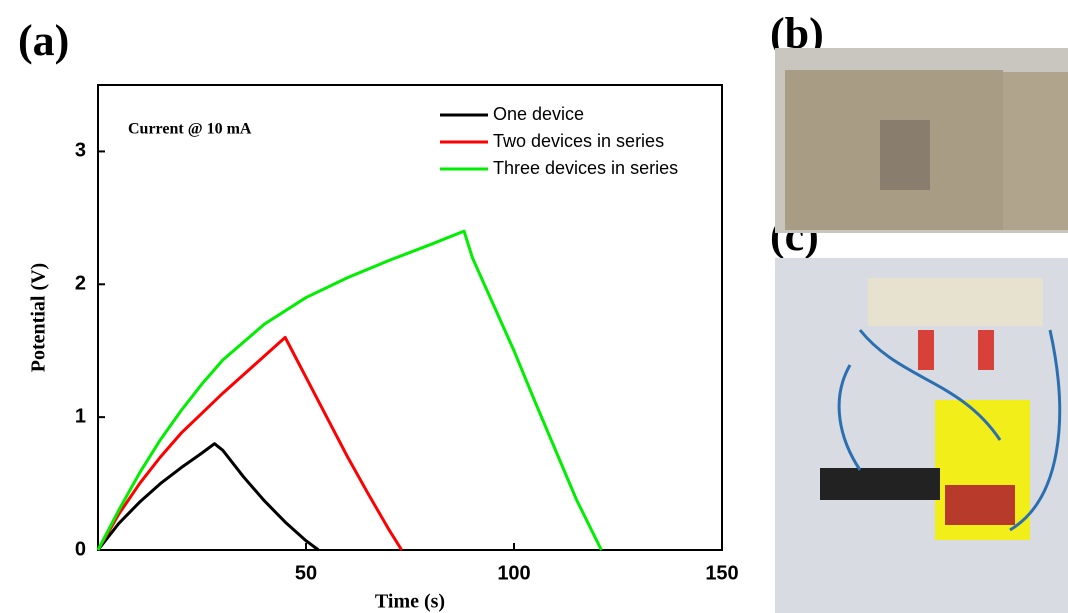 This screenshot has width=1068, height=613. What do you see at coordinates (585, 168) in the screenshot?
I see `legend-label: Three devices in series` at bounding box center [585, 168].